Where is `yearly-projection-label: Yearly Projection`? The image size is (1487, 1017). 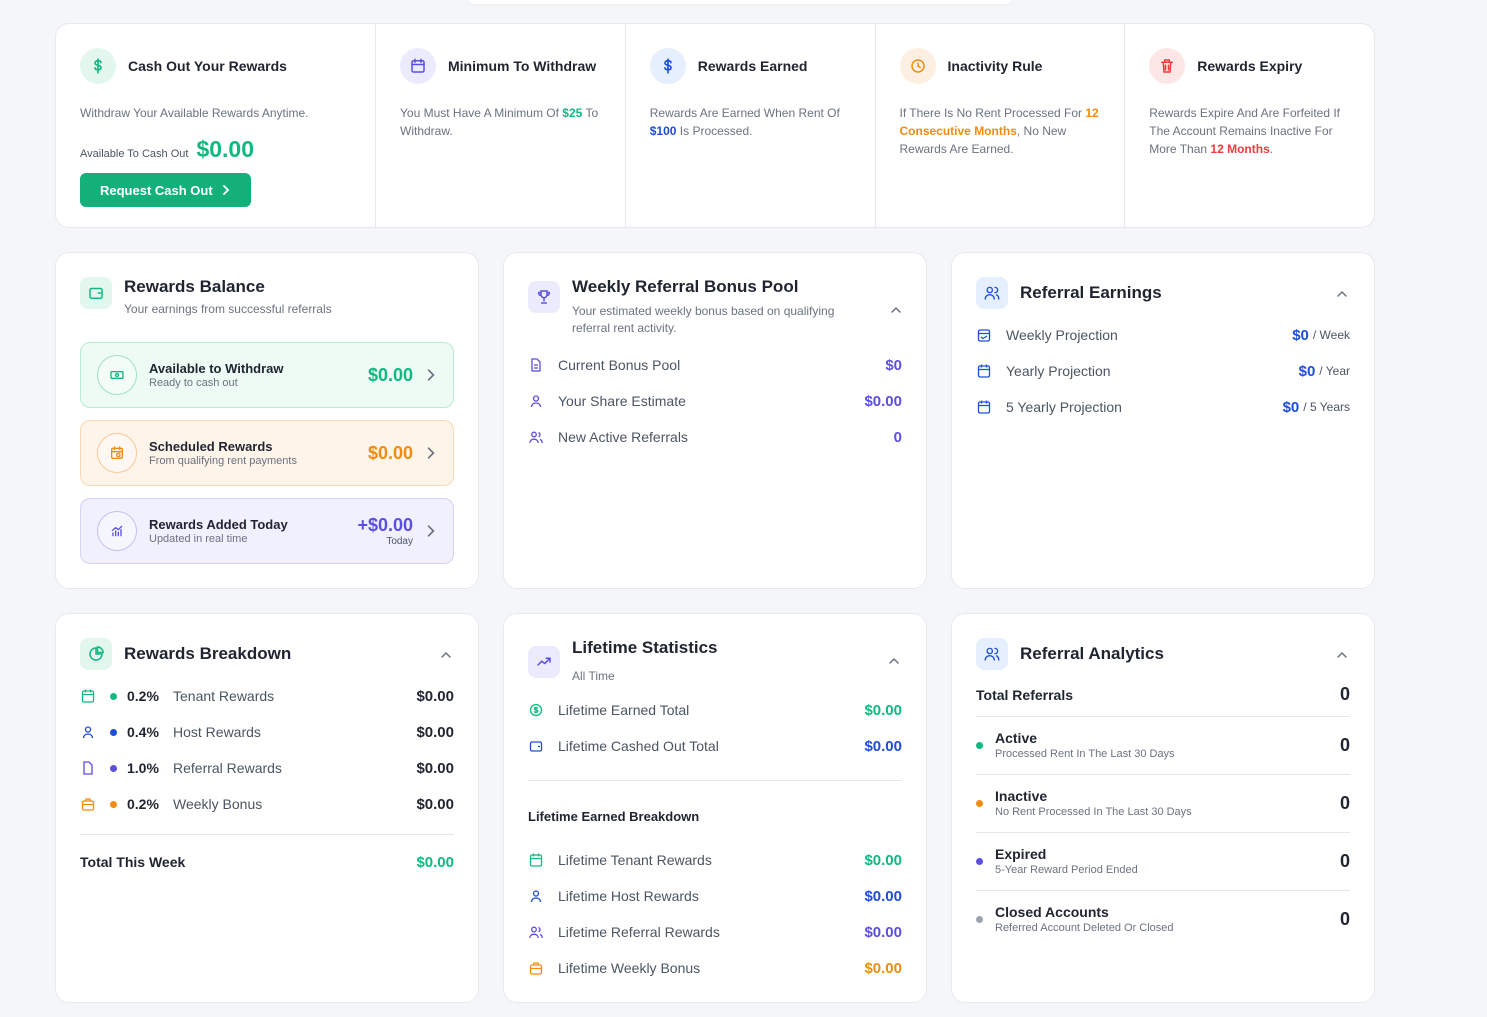 yearly-projection-label: Yearly Projection is located at coordinates (1058, 371).